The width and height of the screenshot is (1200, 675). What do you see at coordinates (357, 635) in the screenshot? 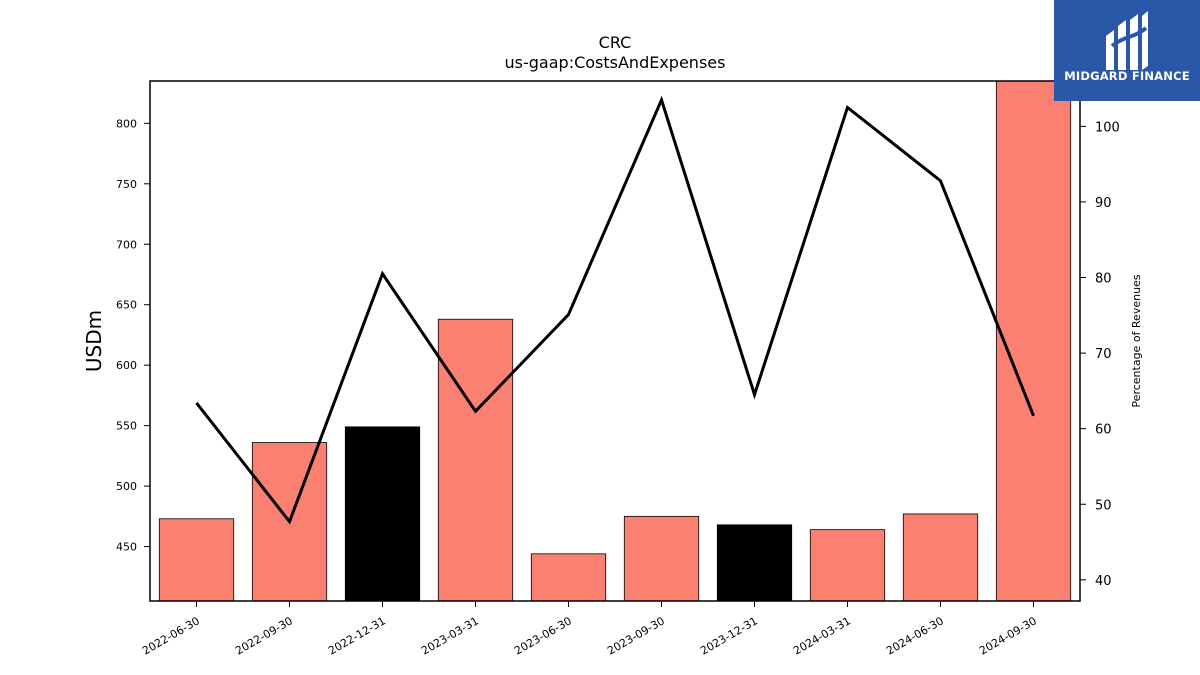
I see `x-tick-label: 2022-12-31` at bounding box center [357, 635].